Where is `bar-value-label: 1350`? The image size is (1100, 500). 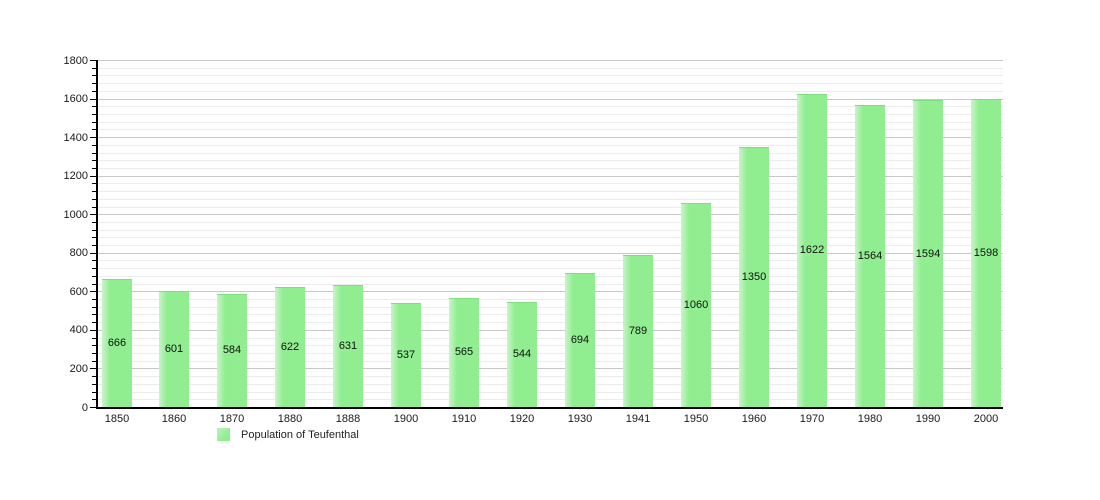
bar-value-label: 1350 is located at coordinates (754, 277).